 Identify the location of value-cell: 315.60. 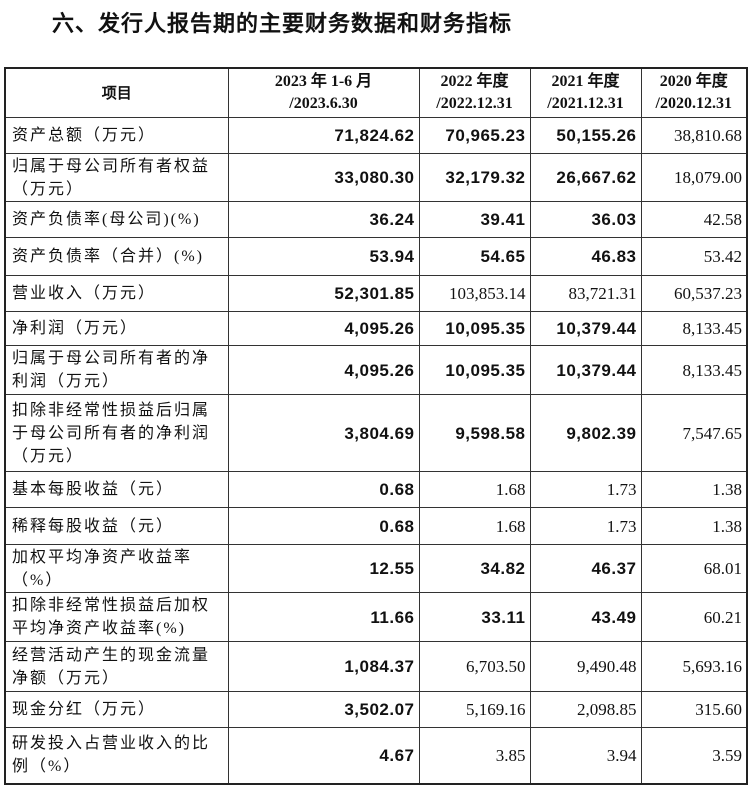
(694, 709).